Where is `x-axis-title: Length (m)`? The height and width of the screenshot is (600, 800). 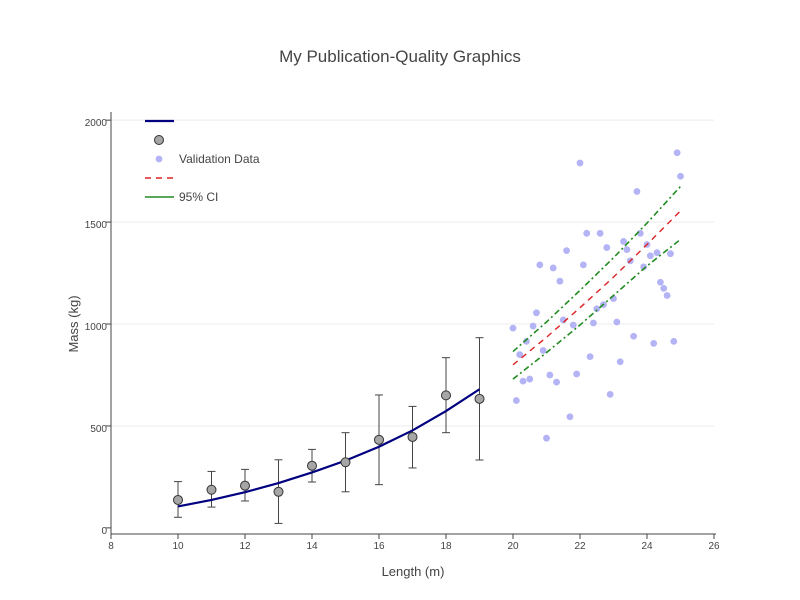
x-axis-title: Length (m) is located at coordinates (413, 571).